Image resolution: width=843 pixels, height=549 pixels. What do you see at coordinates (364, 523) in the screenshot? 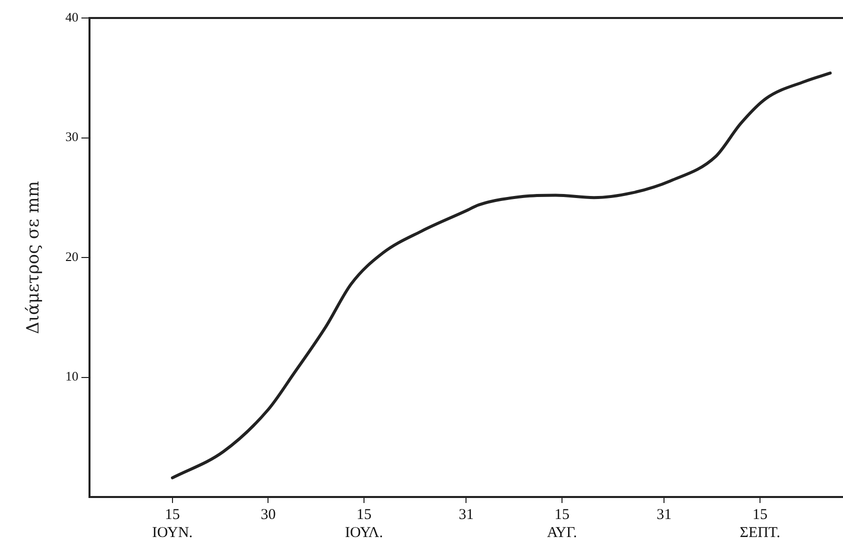
I see `x-tick-label: 15 ΙΟΥΛ.` at bounding box center [364, 523].